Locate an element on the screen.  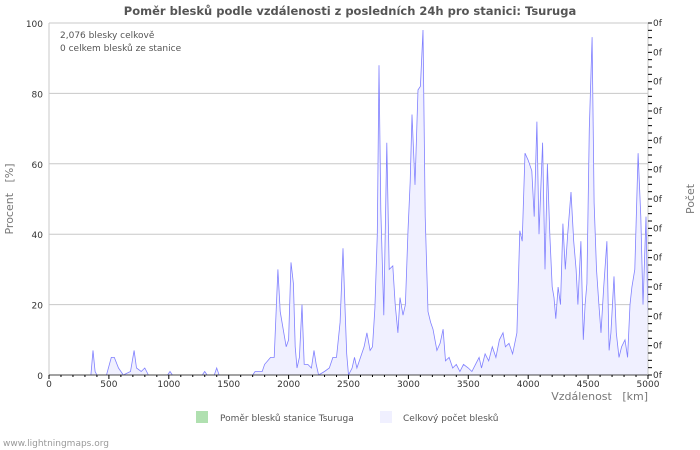
y-tick-label: 20 is located at coordinates (38, 307).